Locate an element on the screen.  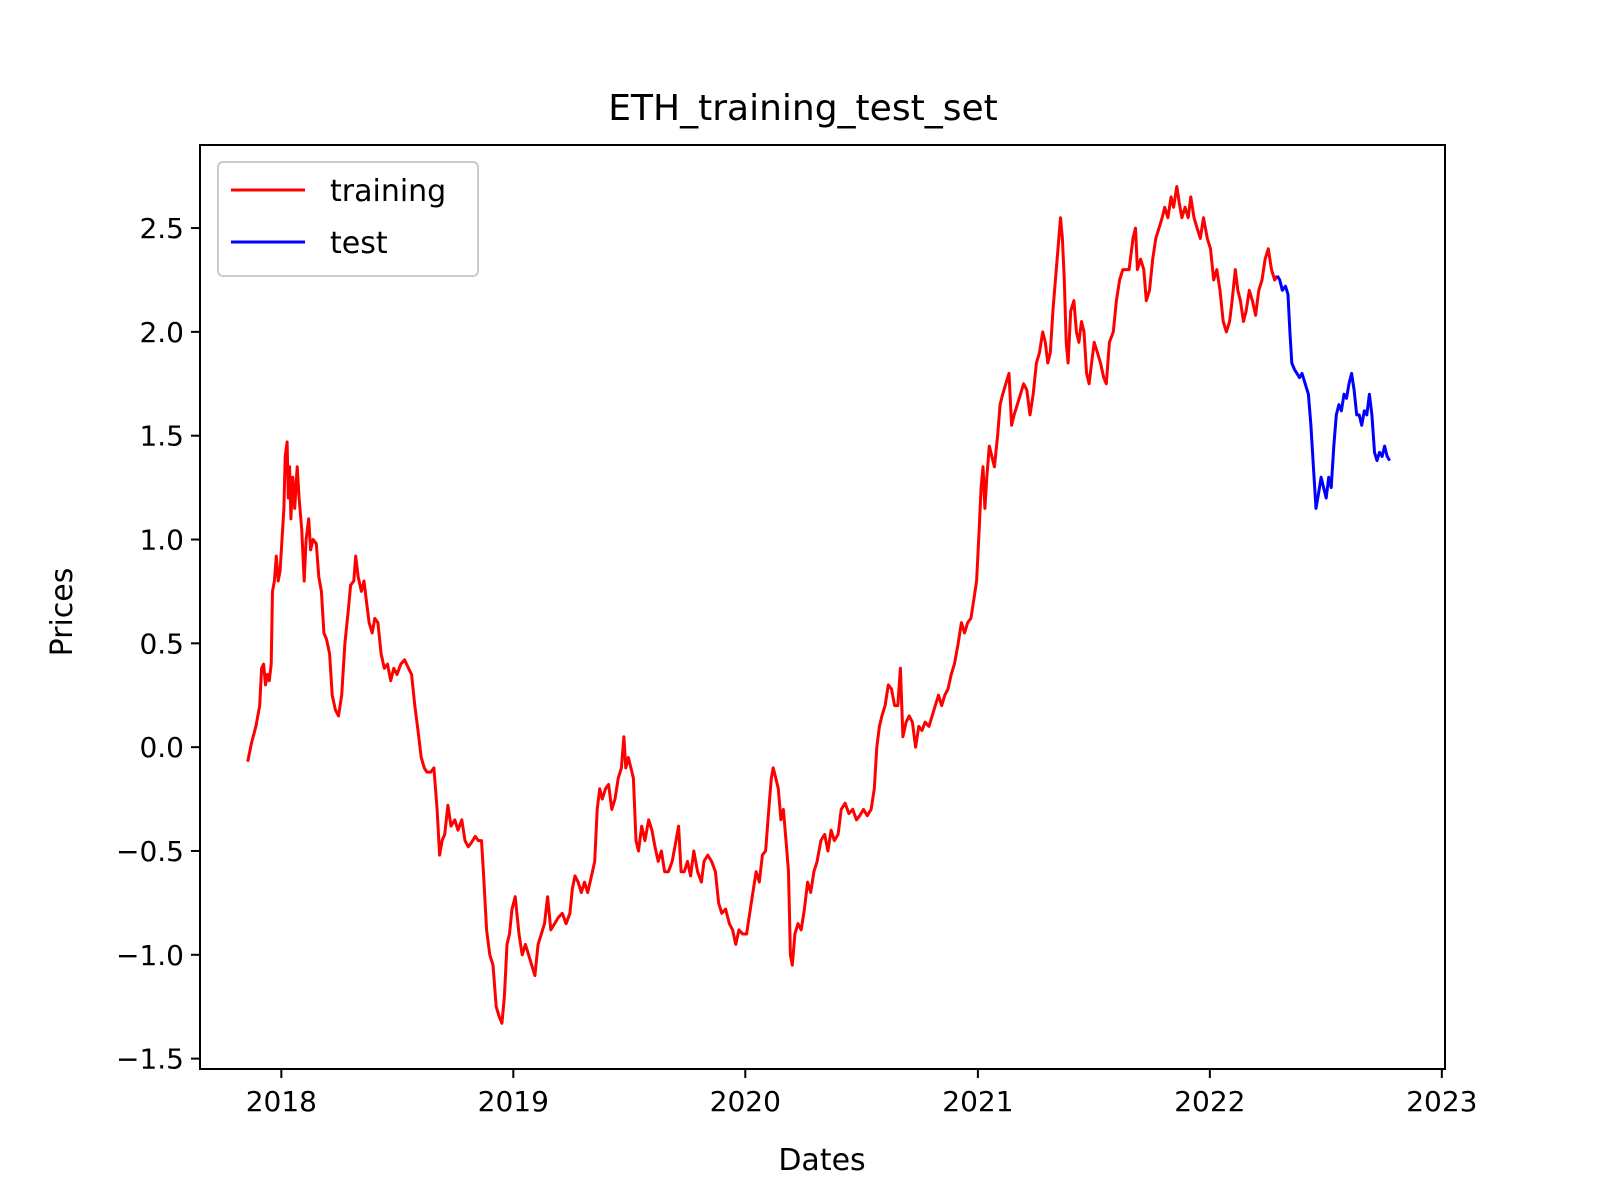
chart-title: ETH_training_test_set is located at coordinates (802, 108).